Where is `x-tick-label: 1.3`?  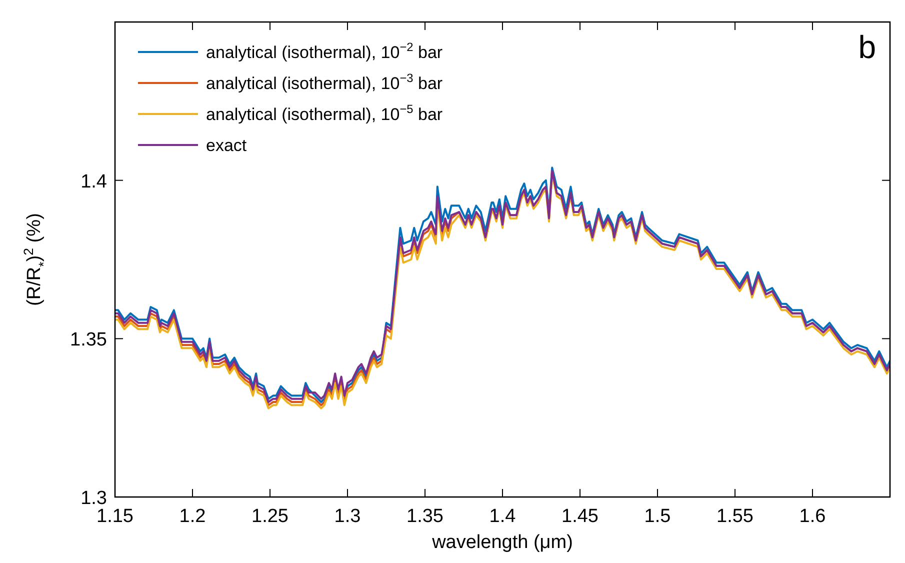
x-tick-label: 1.3 is located at coordinates (347, 516).